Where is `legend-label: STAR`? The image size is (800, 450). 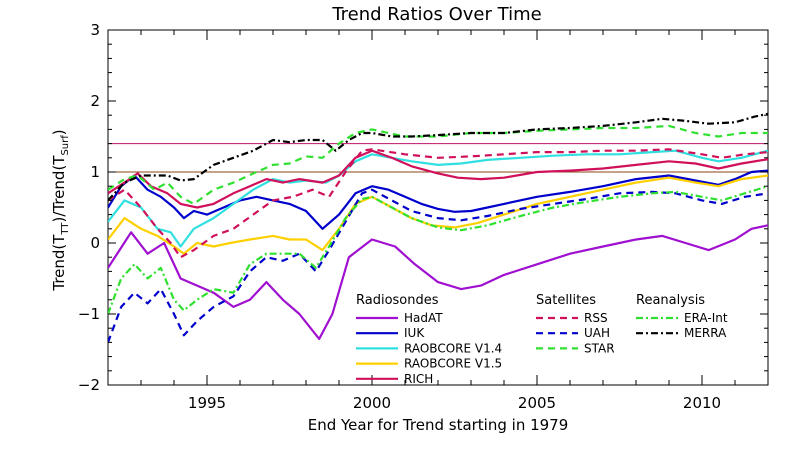
legend-label: STAR is located at coordinates (599, 348).